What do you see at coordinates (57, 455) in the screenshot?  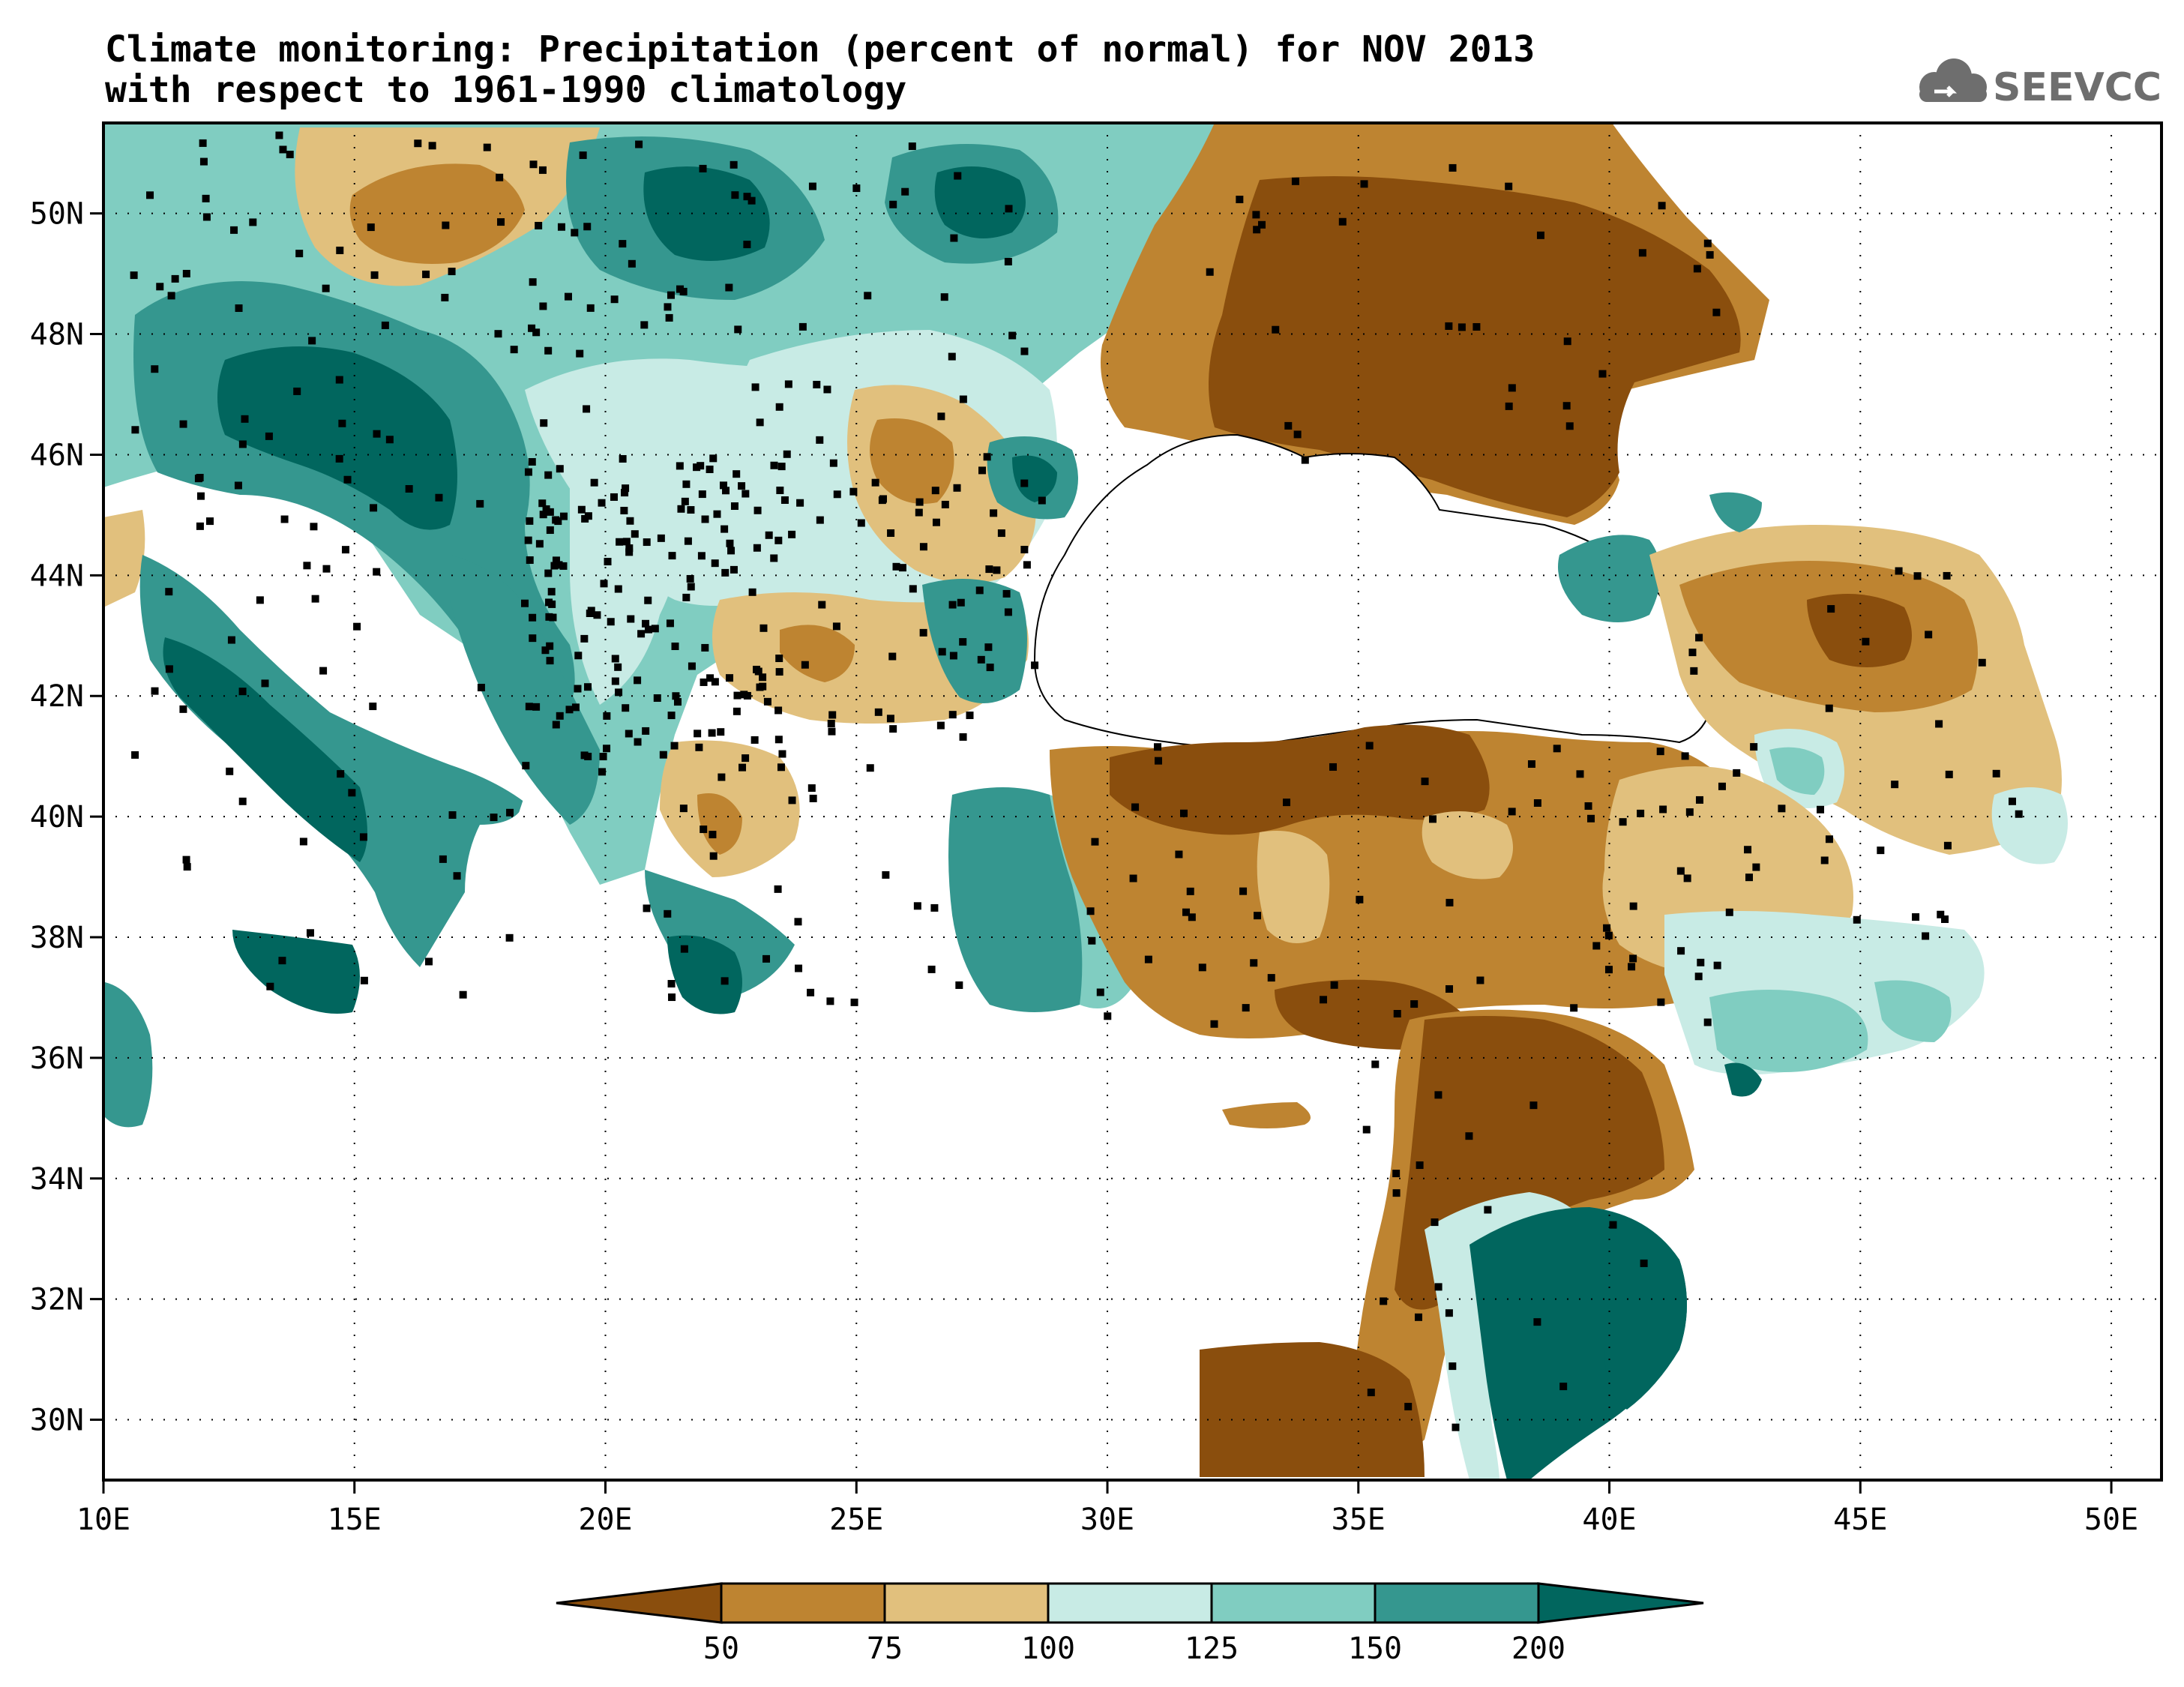 I see `lat-tick-label: 46N` at bounding box center [57, 455].